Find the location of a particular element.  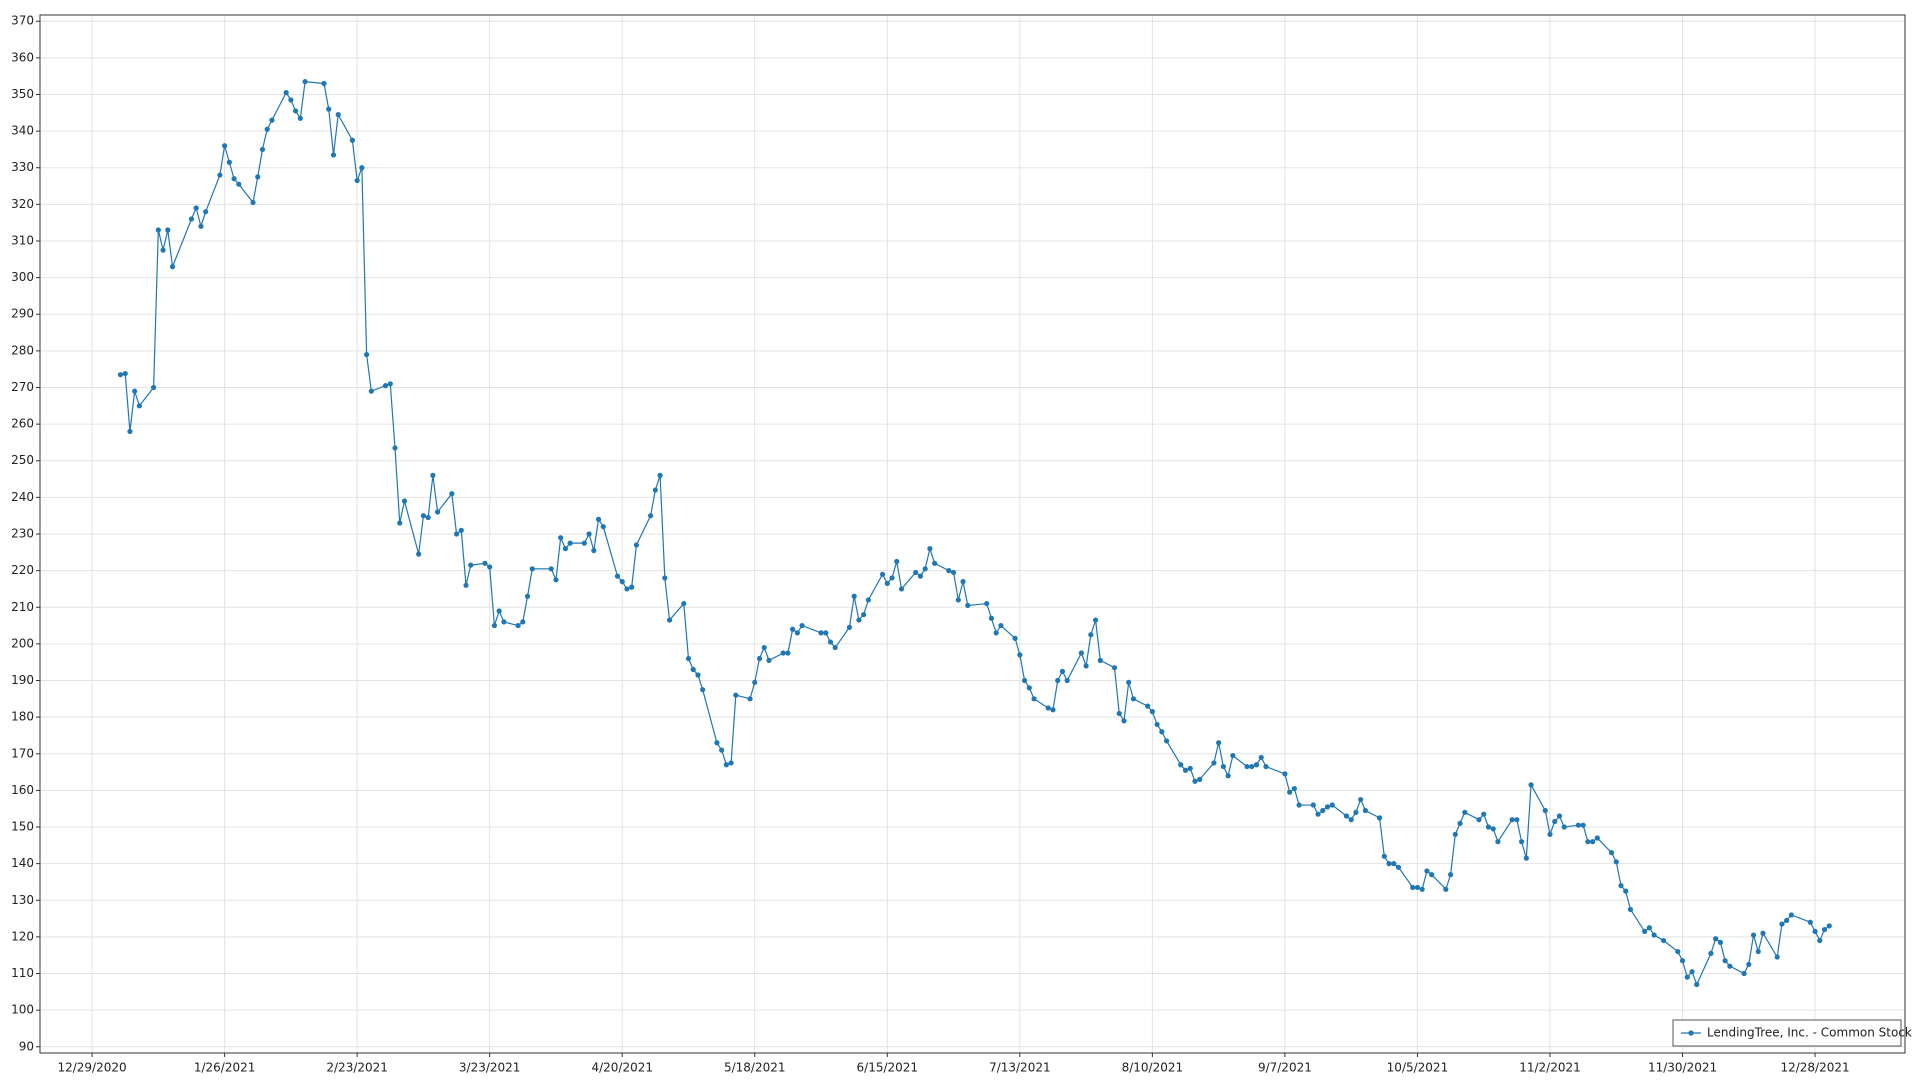

y-tick-label: 210 is located at coordinates (22, 607).